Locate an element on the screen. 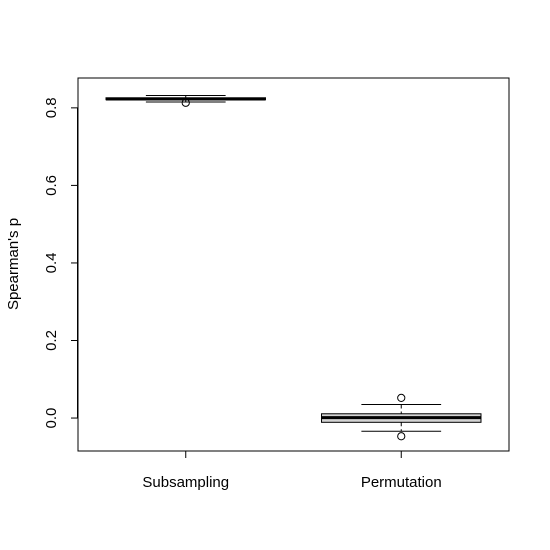  y-tick-label-2: 0.4 is located at coordinates (51, 263).